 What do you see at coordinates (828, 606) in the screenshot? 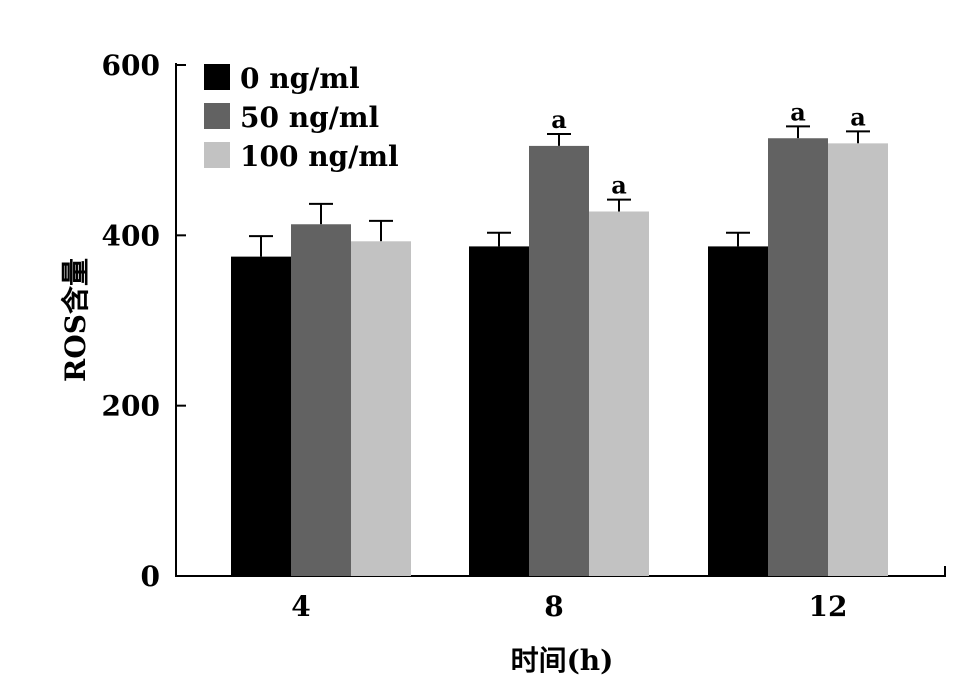
I see `x-tick-label: 12` at bounding box center [828, 606].